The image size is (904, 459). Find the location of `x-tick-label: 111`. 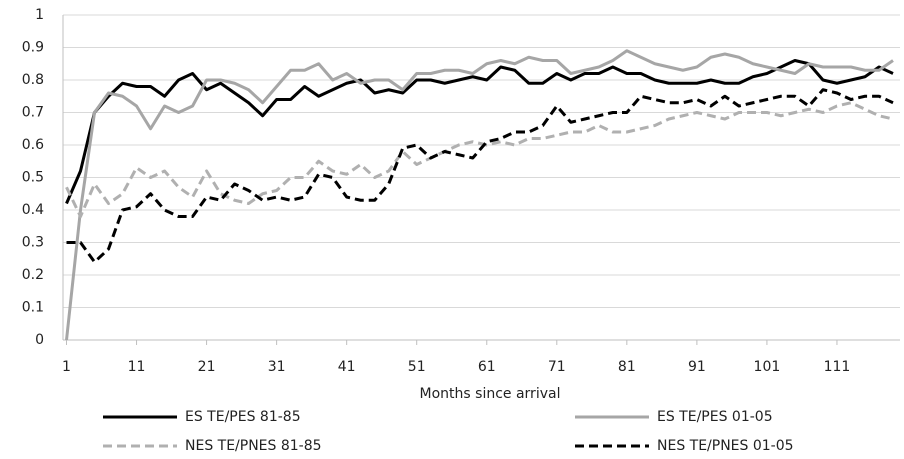

x-tick-label: 111 is located at coordinates (837, 367).